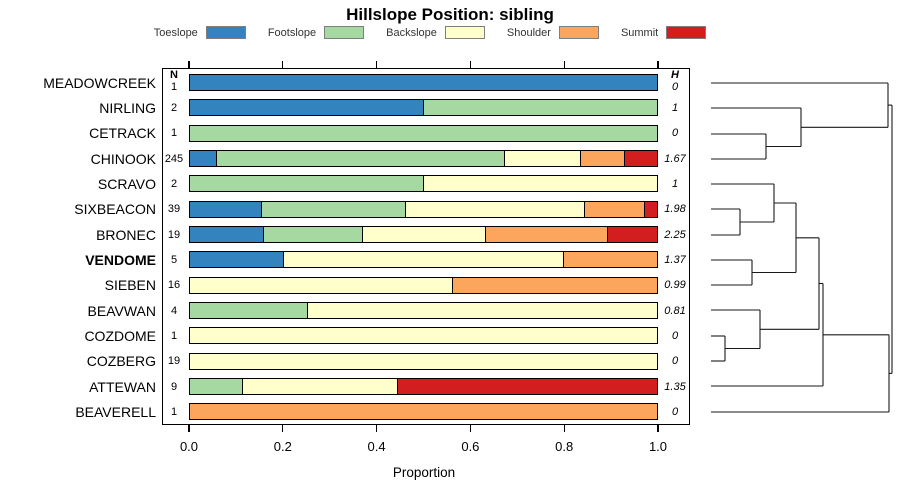 This screenshot has width=900, height=500. Describe the element at coordinates (174, 310) in the screenshot. I see `n-value: 4` at that location.